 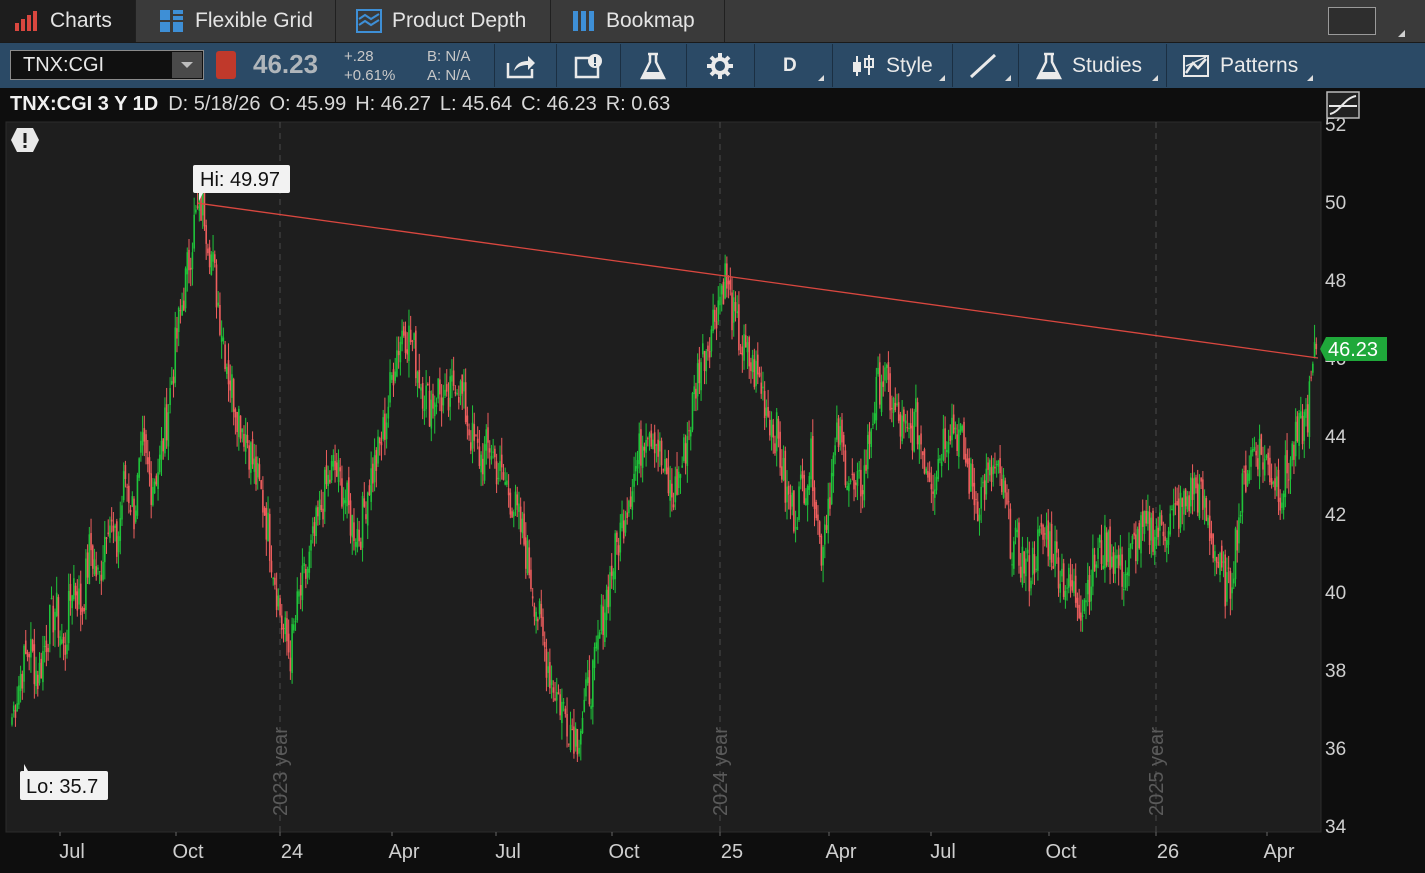 What do you see at coordinates (1335, 203) in the screenshot?
I see `y-tick-label: 50` at bounding box center [1335, 203].